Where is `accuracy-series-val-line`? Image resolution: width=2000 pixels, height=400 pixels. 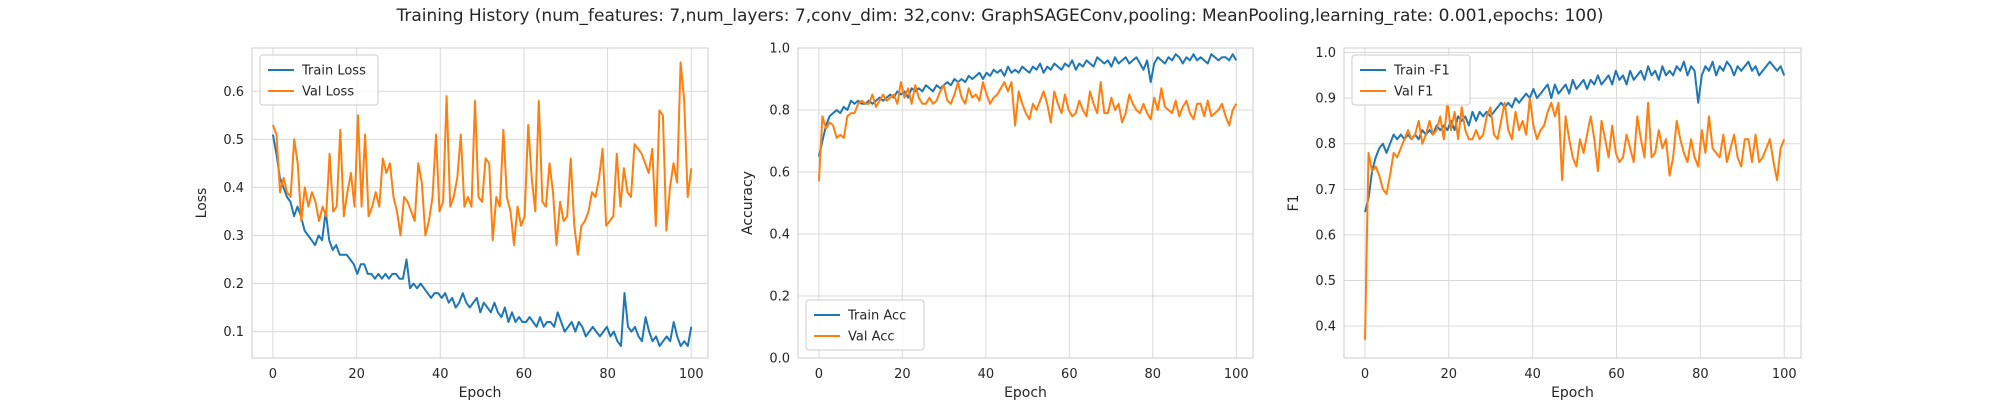
accuracy-series-val-line is located at coordinates (1027, 131).